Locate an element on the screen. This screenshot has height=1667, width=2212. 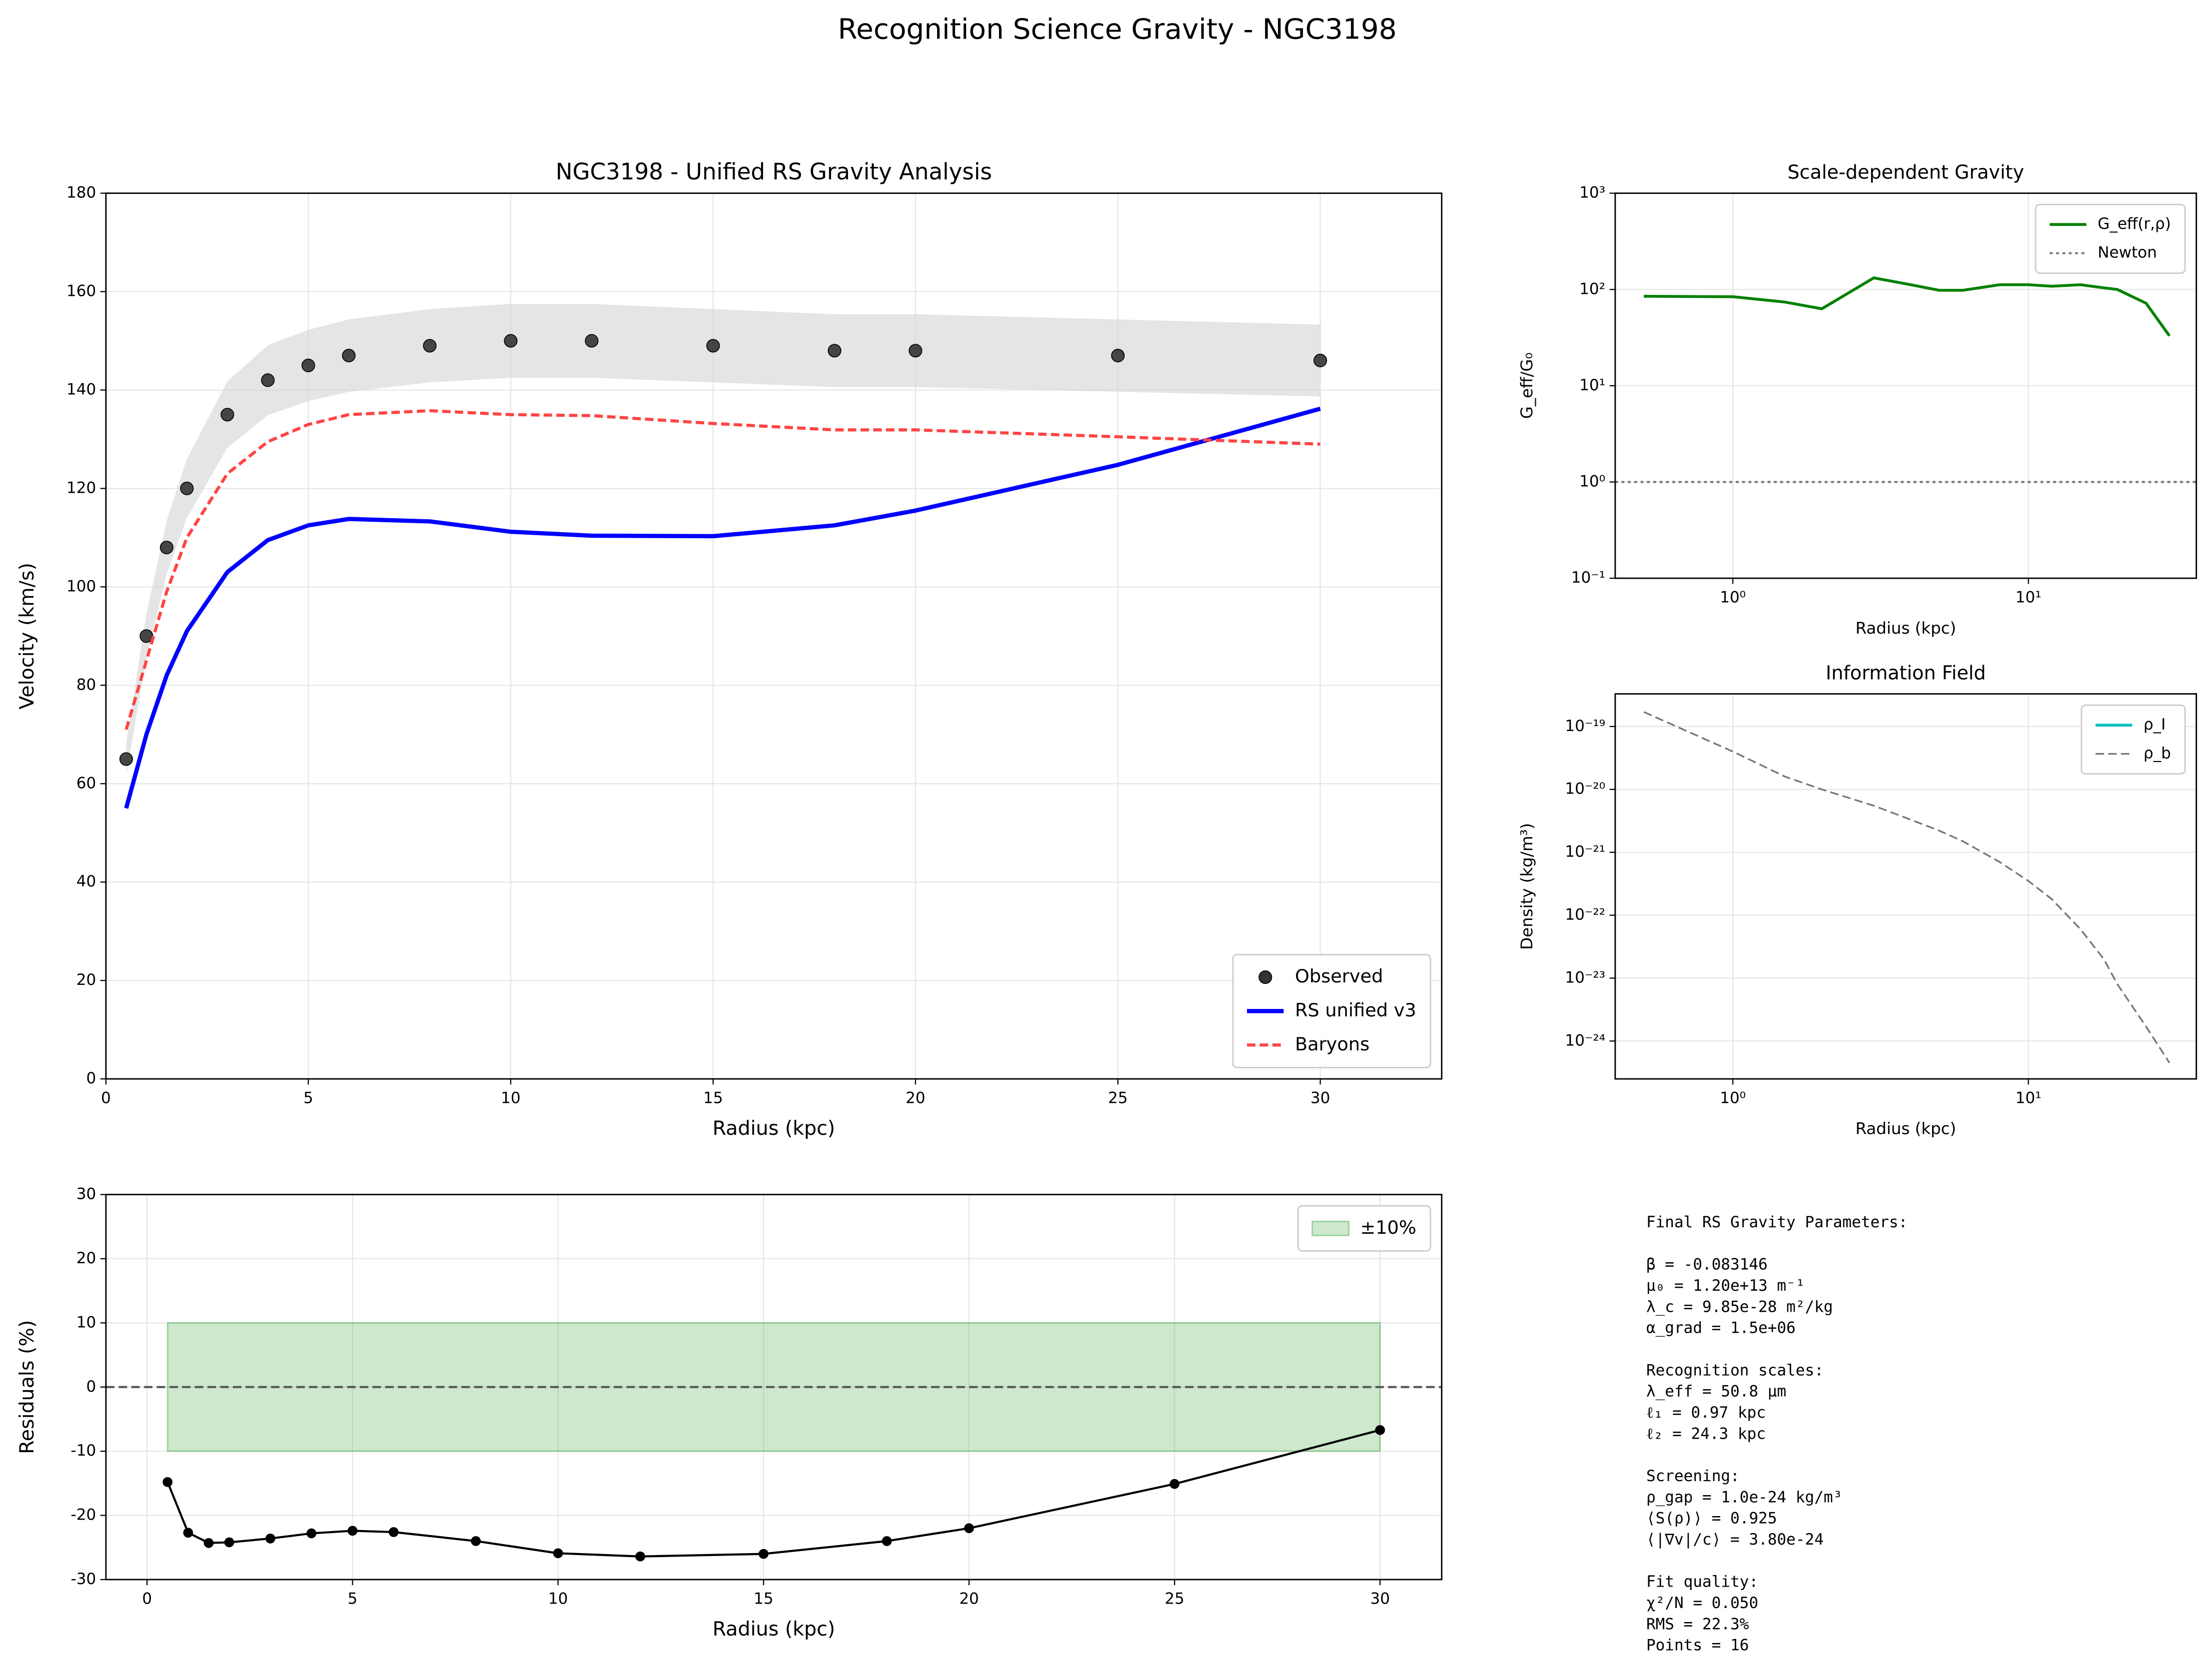
legend-label: Baryons is located at coordinates (1332, 1044).